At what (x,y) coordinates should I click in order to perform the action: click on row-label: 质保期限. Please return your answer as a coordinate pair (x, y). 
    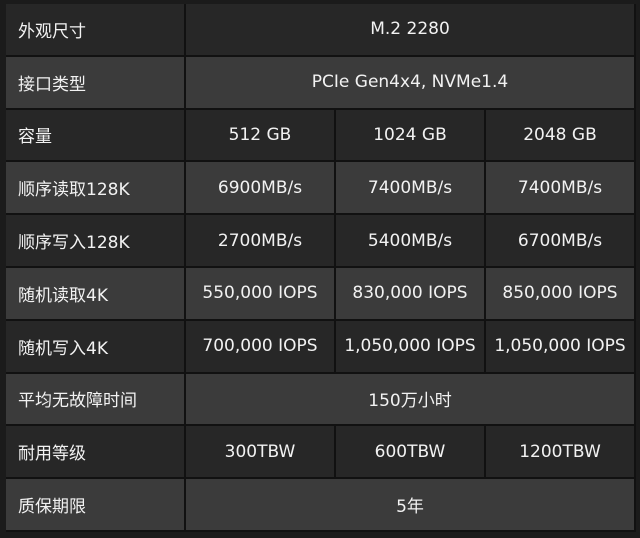
    Looking at the image, I should click on (96, 505).